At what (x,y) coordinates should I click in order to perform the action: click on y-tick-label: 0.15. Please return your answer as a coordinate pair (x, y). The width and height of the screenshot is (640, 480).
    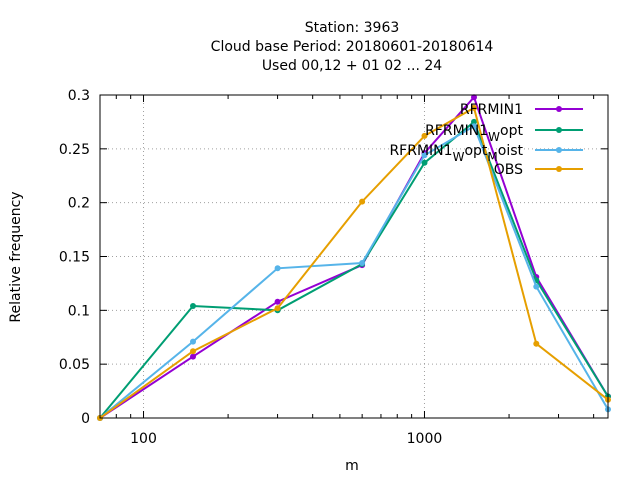
    Looking at the image, I should click on (74, 258).